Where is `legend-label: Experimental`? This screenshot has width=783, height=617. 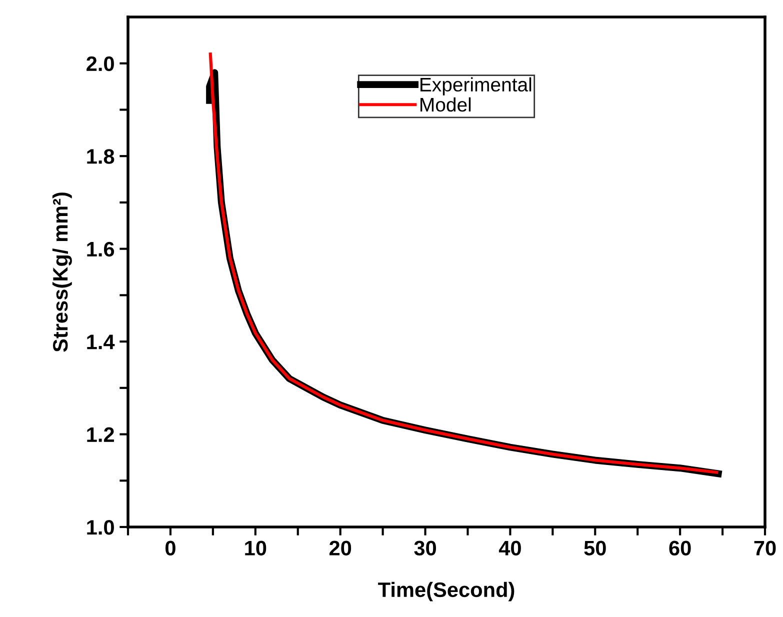 legend-label: Experimental is located at coordinates (476, 86).